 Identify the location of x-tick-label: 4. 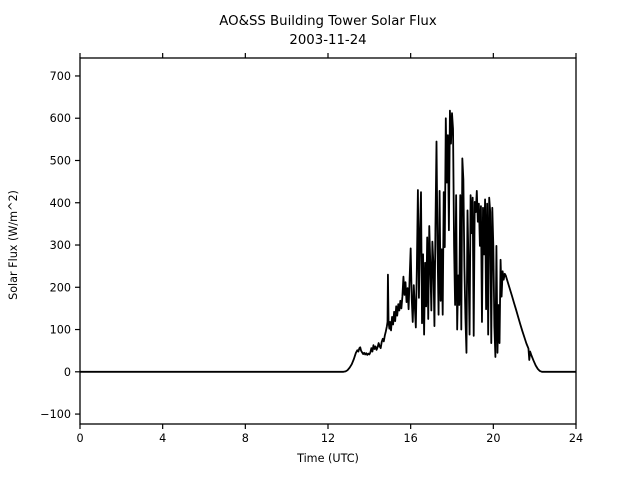
(162, 438).